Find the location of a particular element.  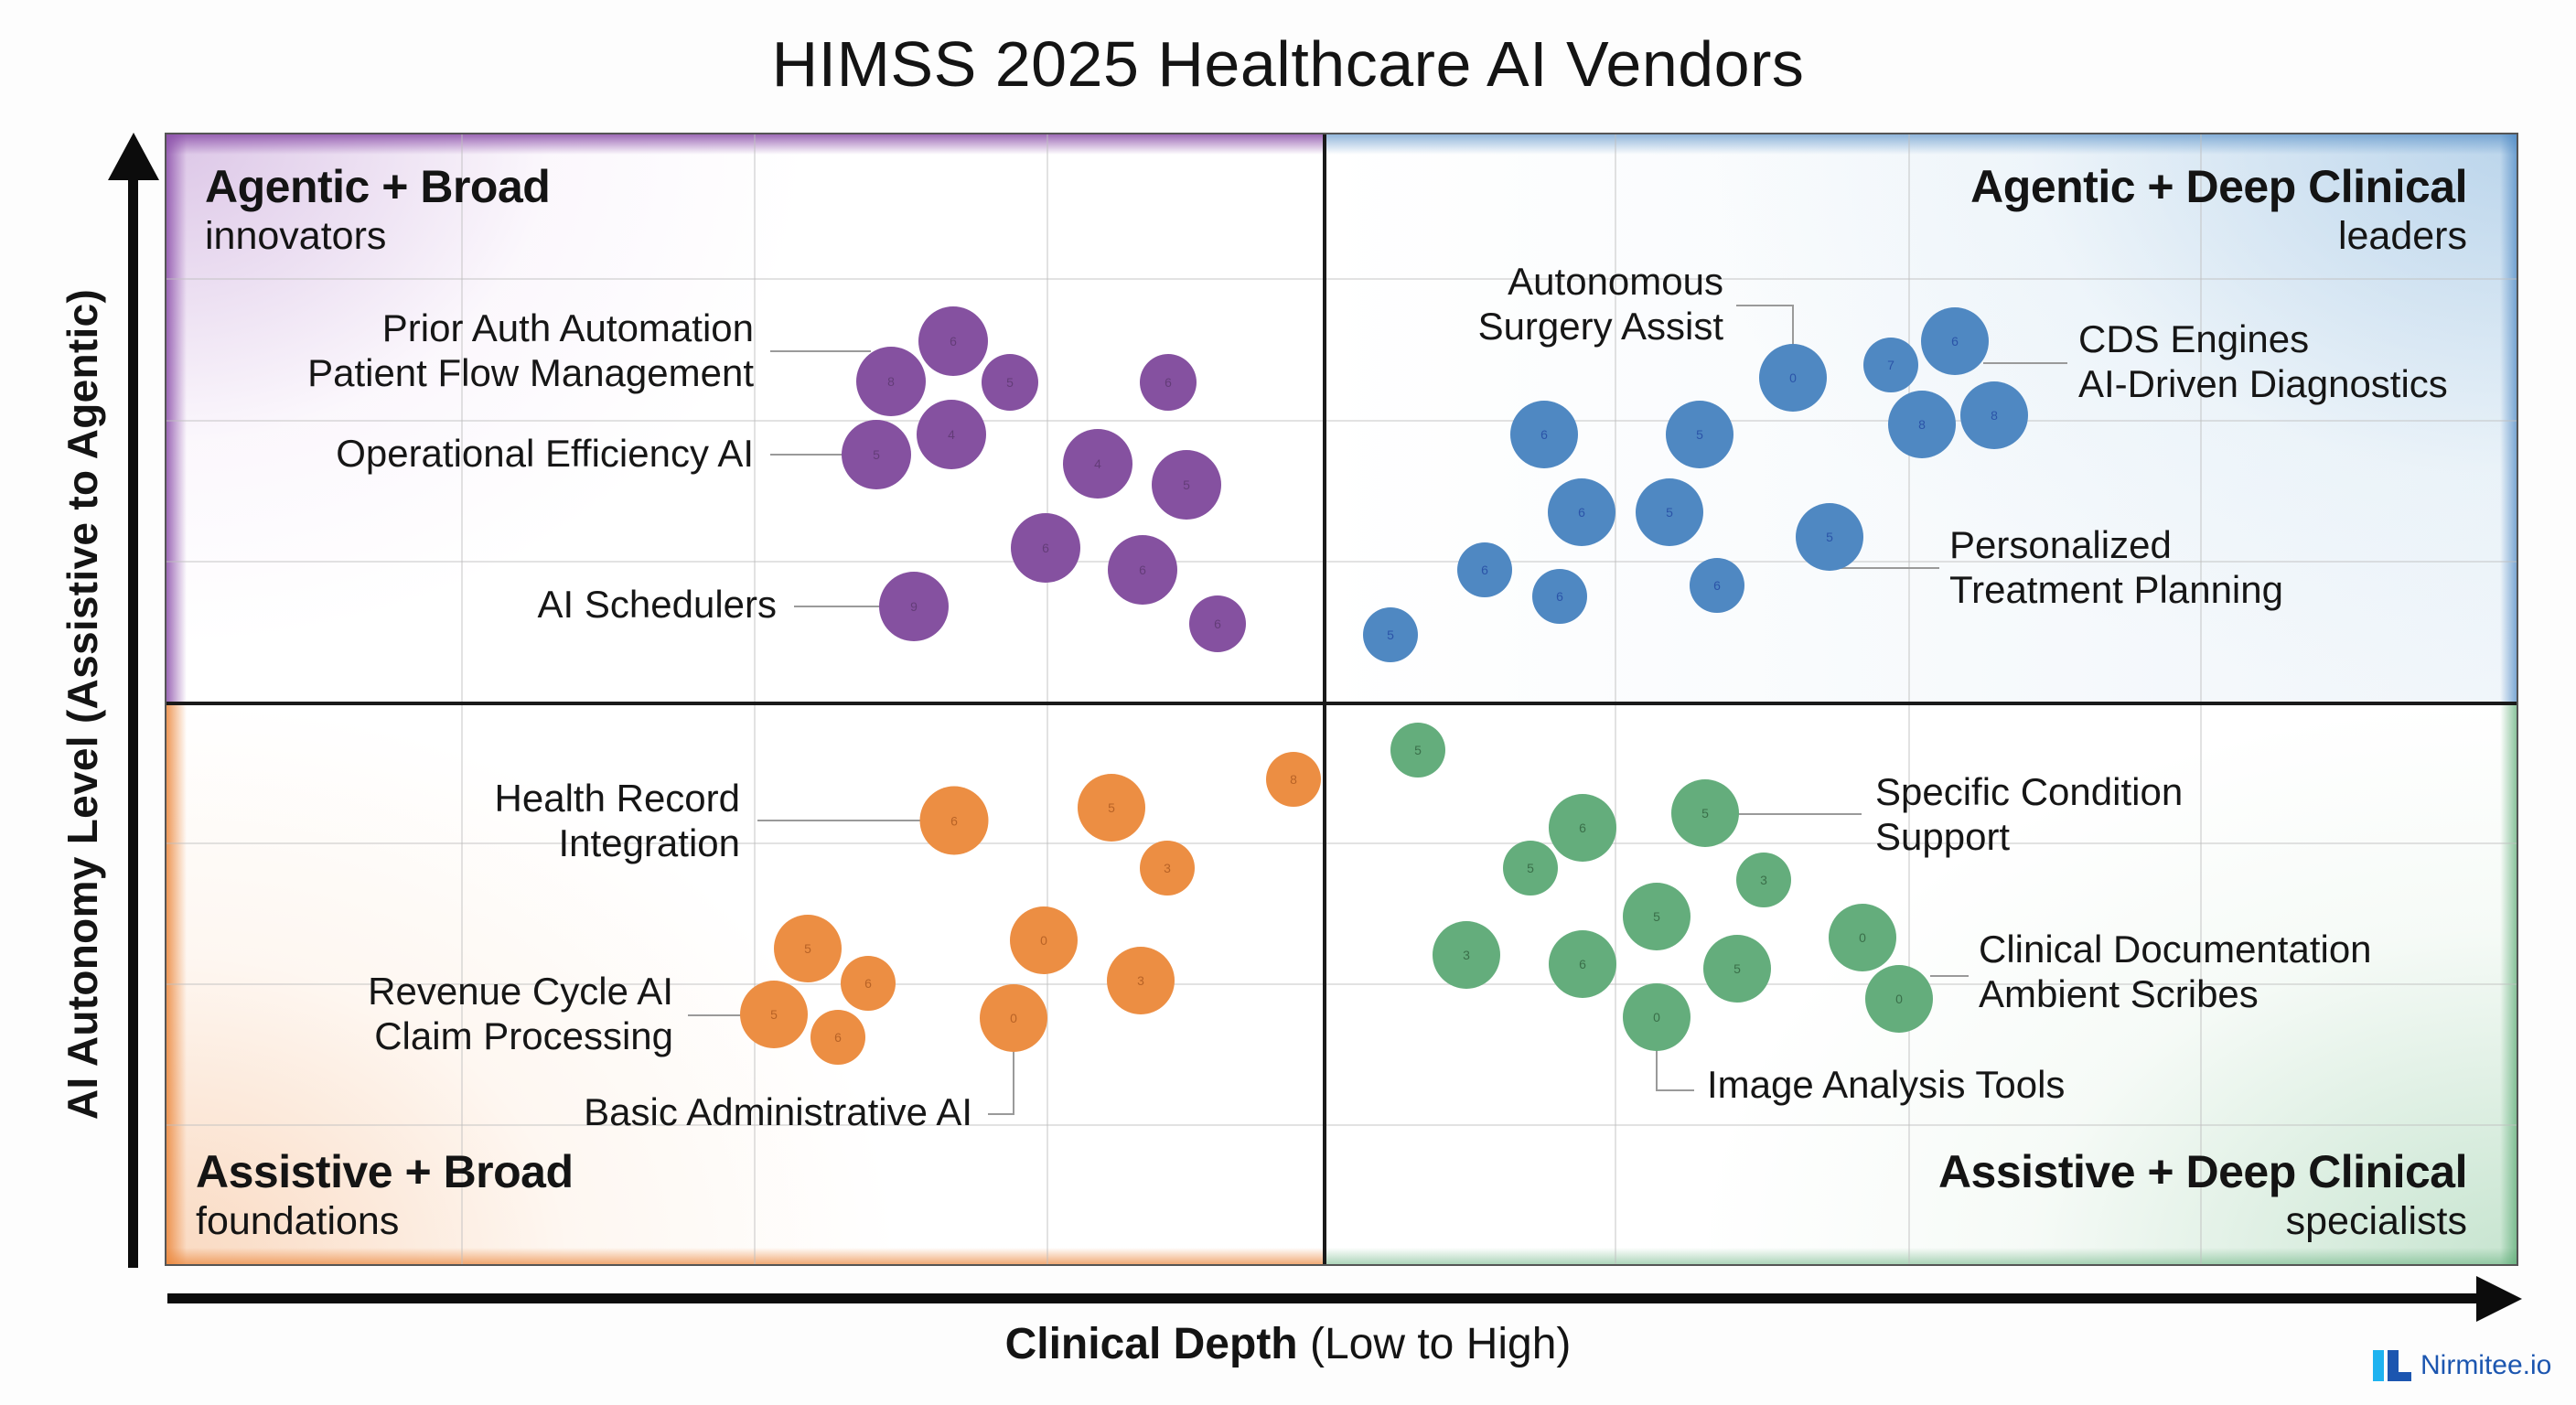

bubble-revenue-cycle: 5 is located at coordinates (774, 1015).